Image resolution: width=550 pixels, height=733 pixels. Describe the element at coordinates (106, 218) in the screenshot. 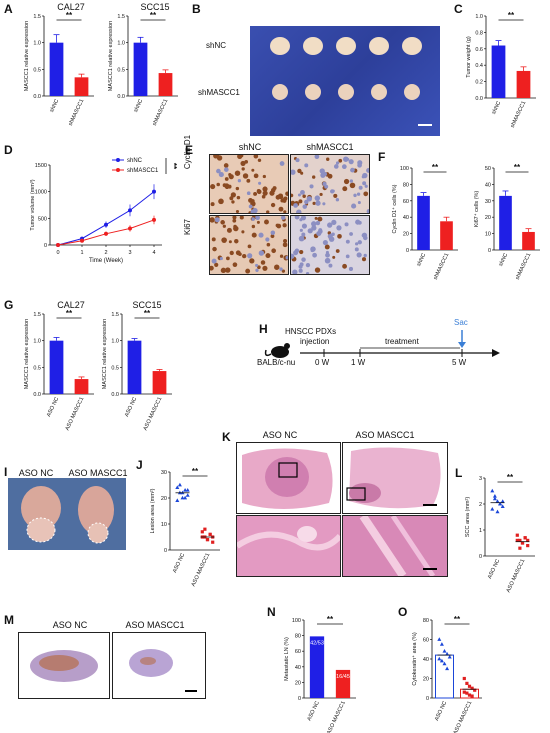

I see `chart-d-series-line` at that location.